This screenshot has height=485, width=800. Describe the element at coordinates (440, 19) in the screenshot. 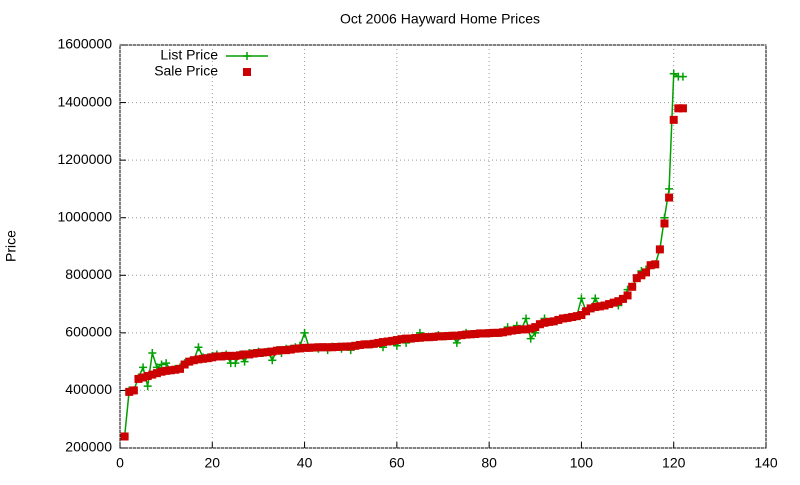

I see `chart-title: Oct 2006 Hayward Home Prices` at that location.